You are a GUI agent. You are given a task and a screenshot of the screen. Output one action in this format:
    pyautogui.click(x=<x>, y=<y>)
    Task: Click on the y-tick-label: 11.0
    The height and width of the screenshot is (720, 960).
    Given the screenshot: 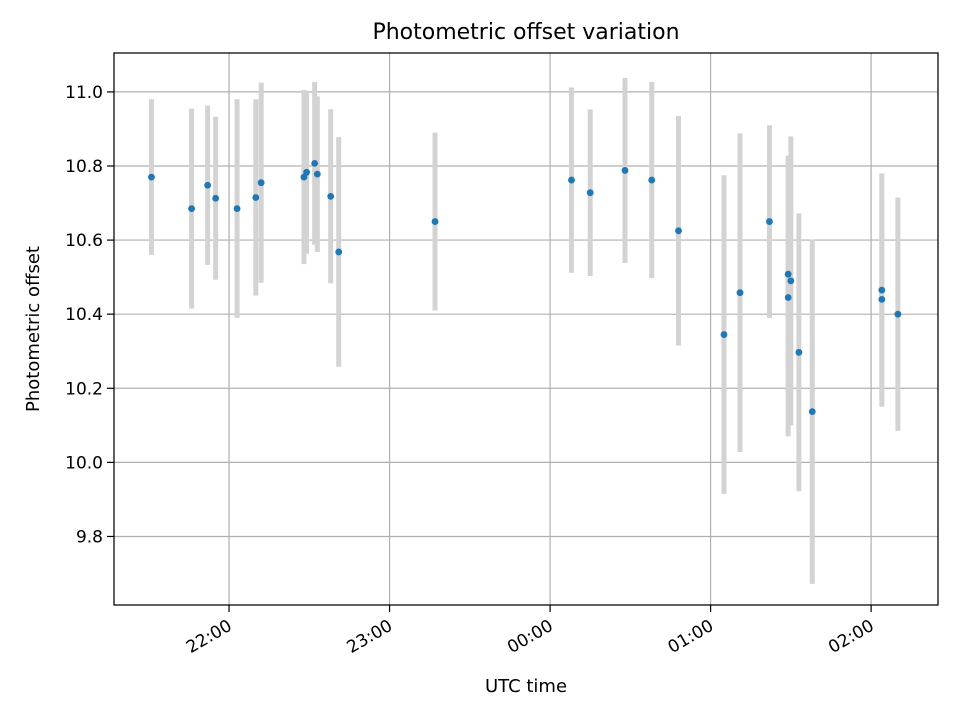 What is the action you would take?
    pyautogui.click(x=84, y=93)
    